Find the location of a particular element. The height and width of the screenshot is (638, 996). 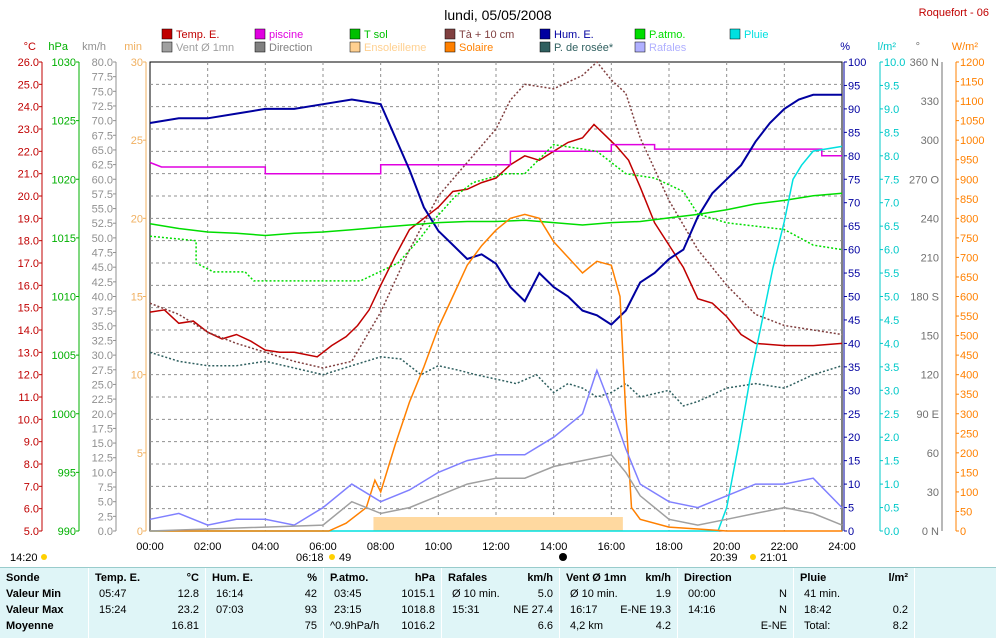

legend-label: piscine is located at coordinates (286, 35).